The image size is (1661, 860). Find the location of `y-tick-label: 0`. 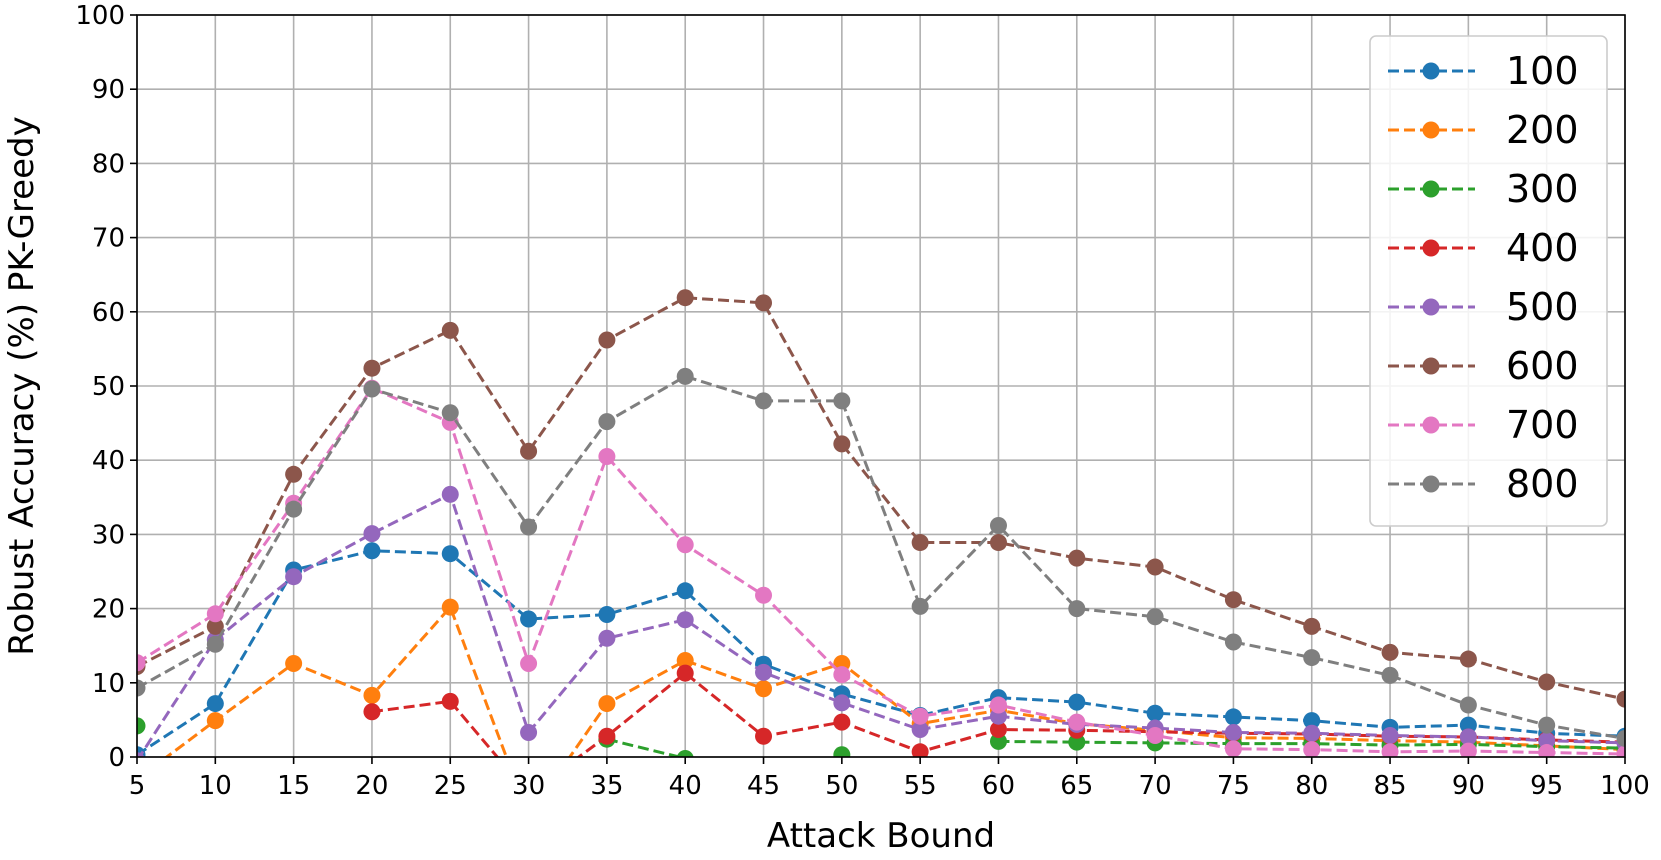

y-tick-label: 0 is located at coordinates (116, 758).